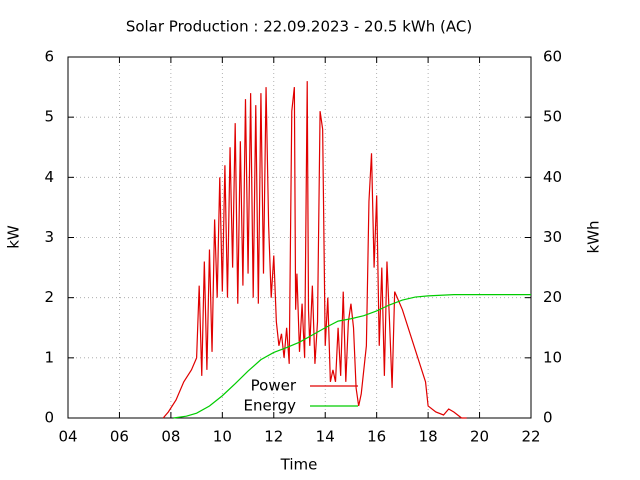  Describe the element at coordinates (548, 418) in the screenshot. I see `y2-tick-label: 0` at that location.